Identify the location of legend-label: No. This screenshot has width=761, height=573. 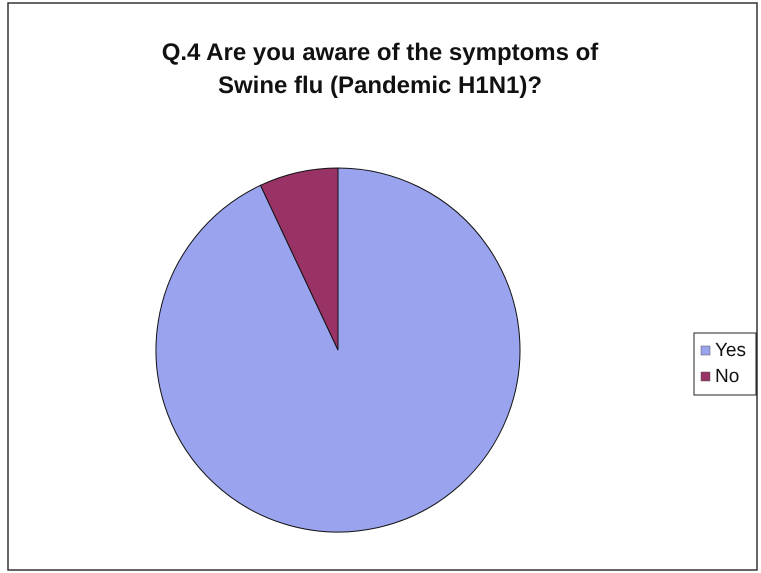
(727, 376).